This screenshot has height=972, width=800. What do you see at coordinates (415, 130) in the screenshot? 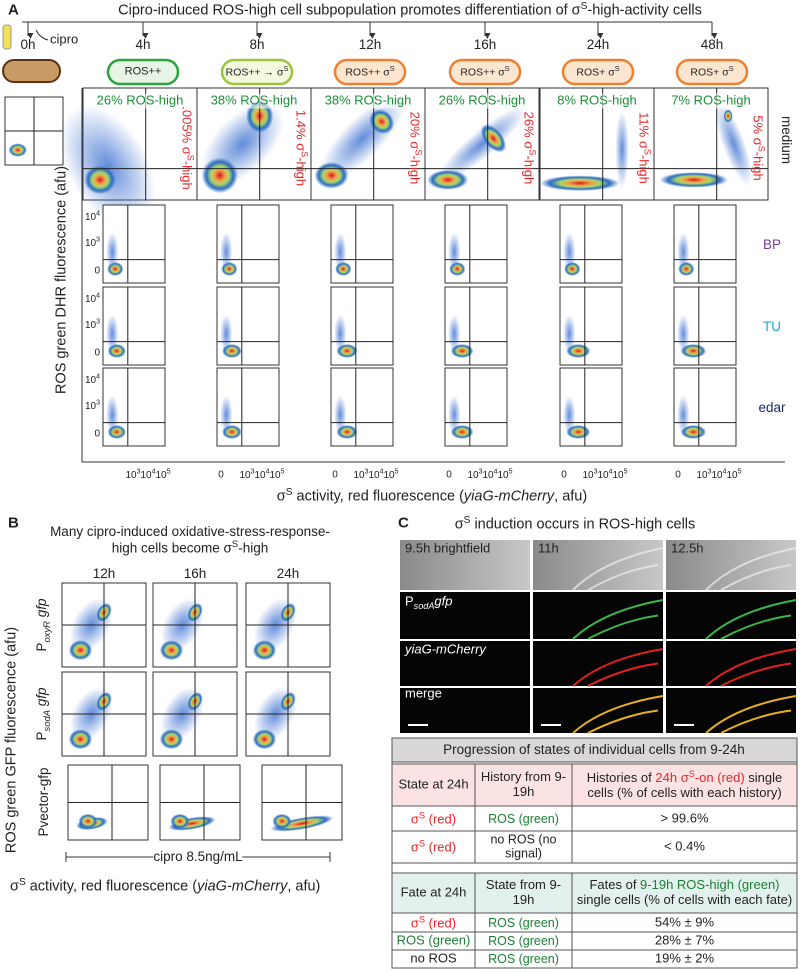
I see `text-part: 20% σ` at bounding box center [415, 130].